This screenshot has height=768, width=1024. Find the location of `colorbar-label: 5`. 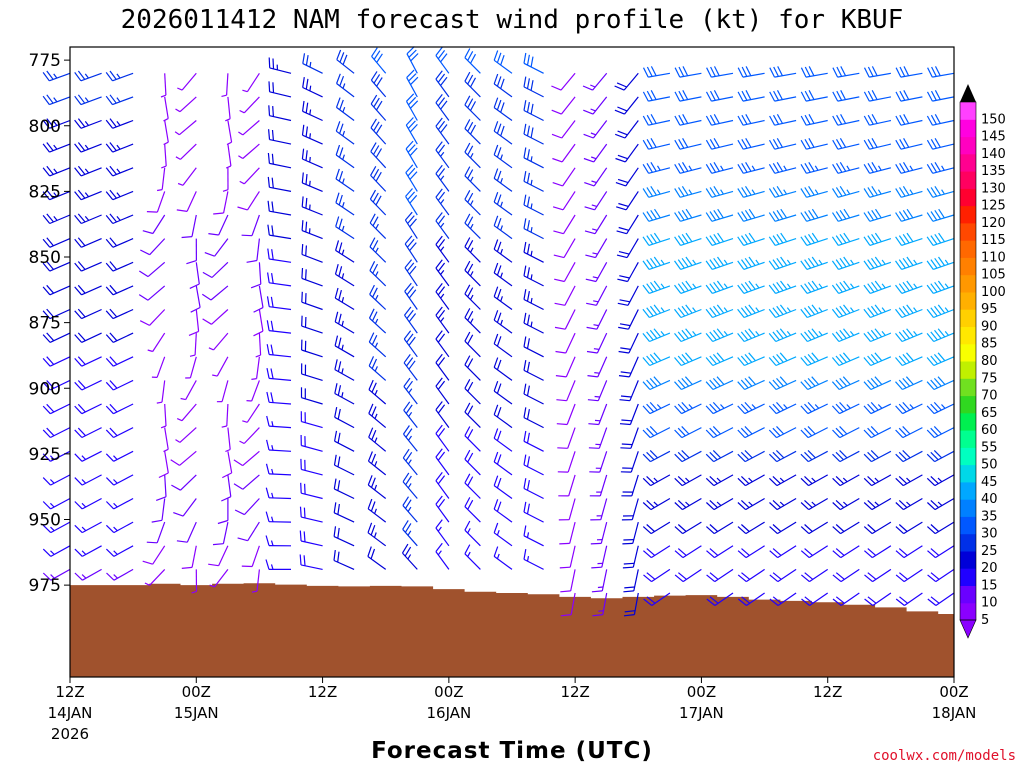

colorbar-label: 5 is located at coordinates (985, 620).